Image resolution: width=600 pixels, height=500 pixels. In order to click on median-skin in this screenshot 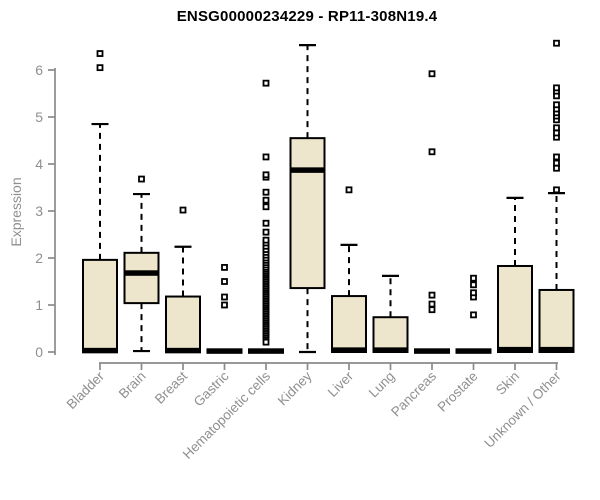, I will do `click(515, 349)`.